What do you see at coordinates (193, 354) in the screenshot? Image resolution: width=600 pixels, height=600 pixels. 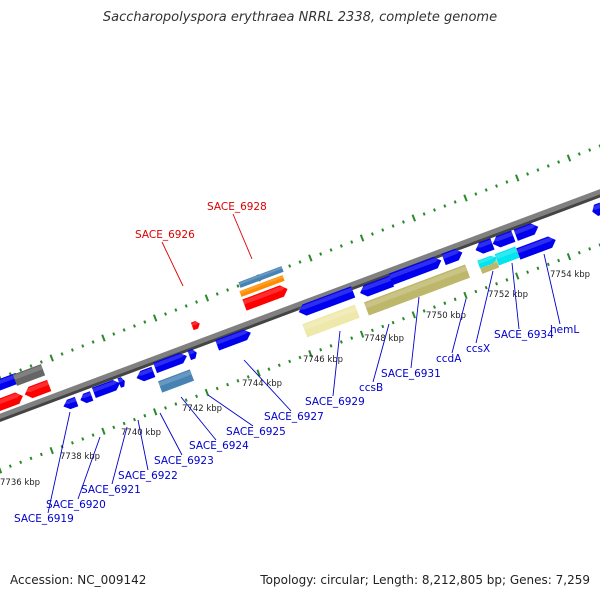 I see `gene-SACE_6924b` at bounding box center [193, 354].